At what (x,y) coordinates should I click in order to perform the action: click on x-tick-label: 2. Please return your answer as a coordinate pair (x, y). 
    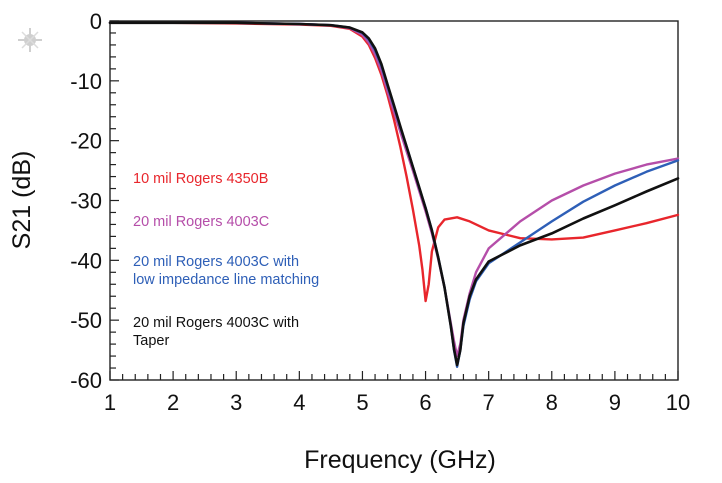
    Looking at the image, I should click on (173, 402).